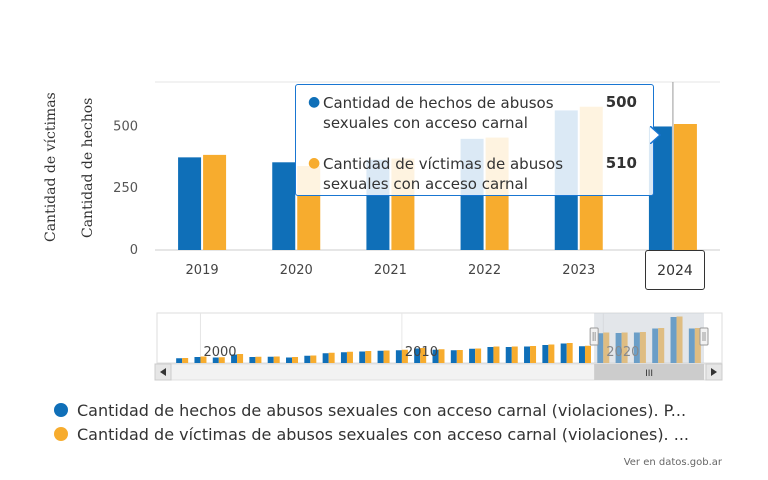 This screenshot has width=768, height=480. Describe the element at coordinates (660, 188) in the screenshot. I see `bar-hechos-2024` at that location.